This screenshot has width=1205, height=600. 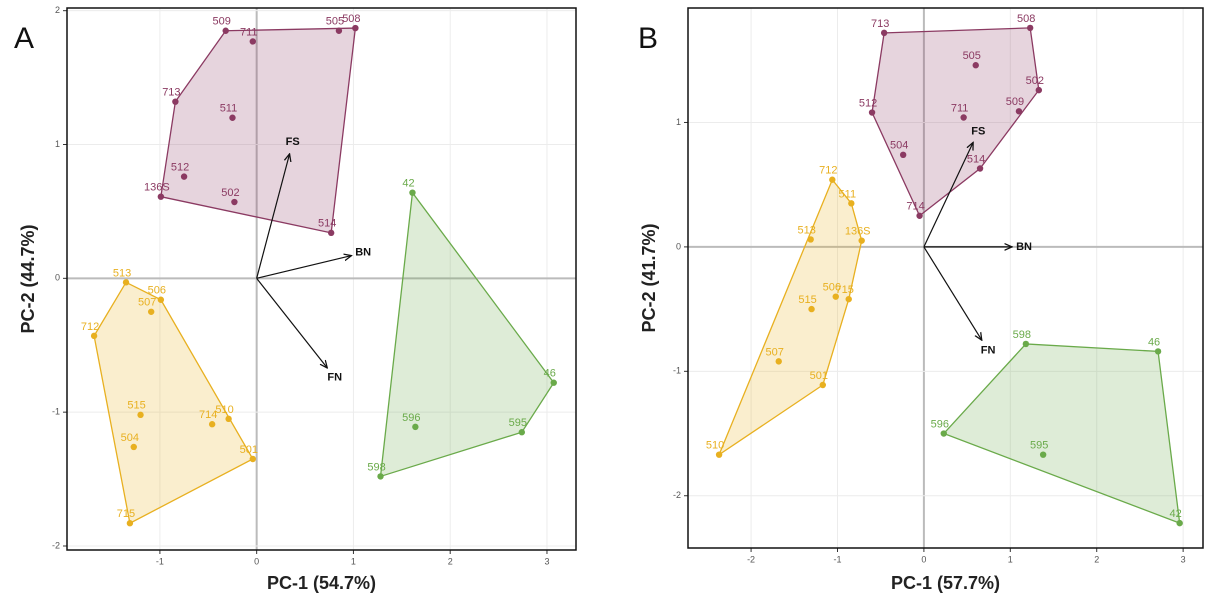 What do you see at coordinates (648, 38) in the screenshot?
I see `panel-letter: B` at bounding box center [648, 38].